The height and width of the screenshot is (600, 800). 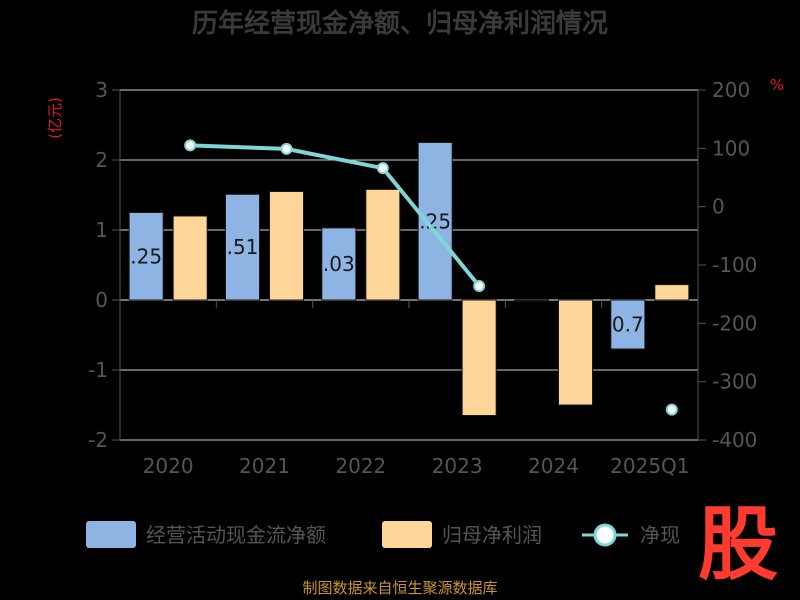 What do you see at coordinates (335, 215) in the screenshot?
I see `line-ratio` at bounding box center [335, 215].